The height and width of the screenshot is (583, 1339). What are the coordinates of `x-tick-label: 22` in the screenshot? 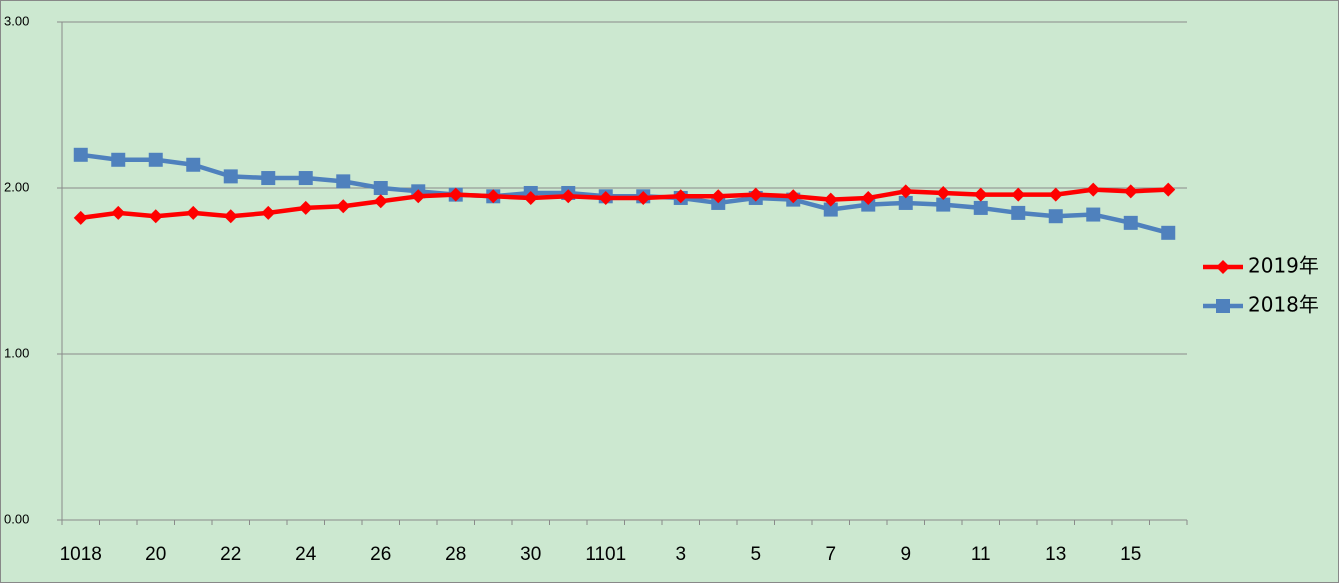 It's located at (230, 554).